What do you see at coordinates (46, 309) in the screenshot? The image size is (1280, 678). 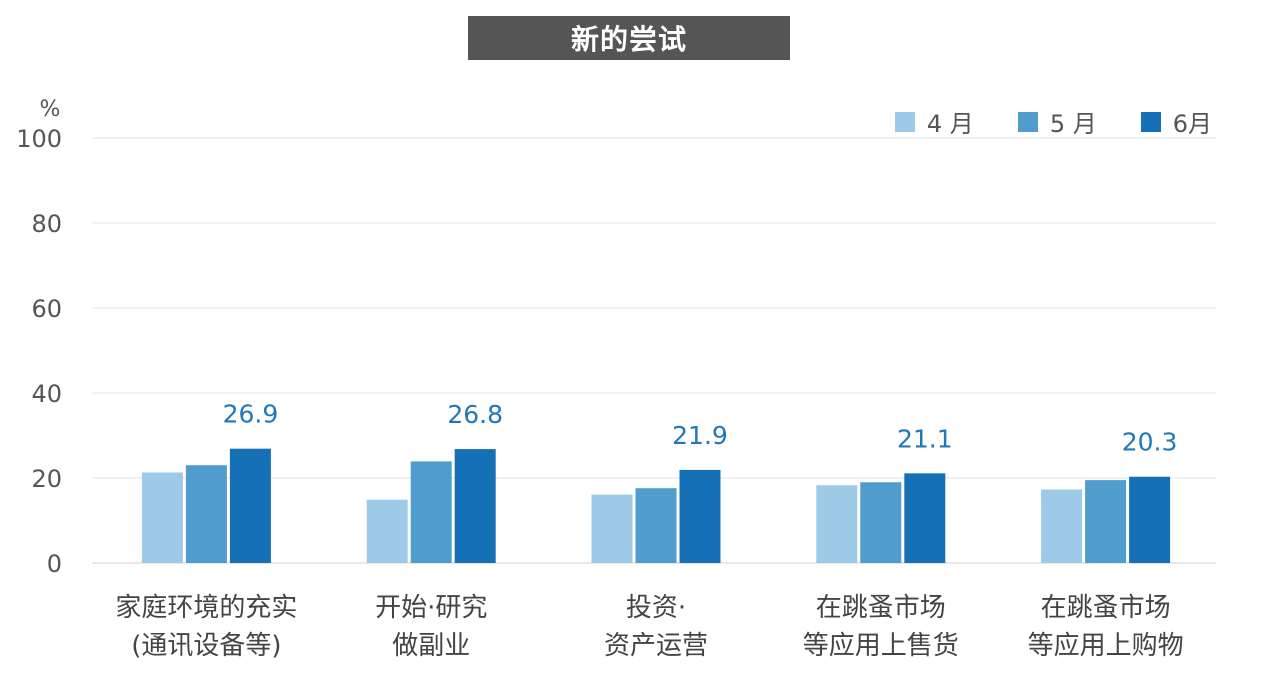 I see `y-tick-label: 60` at bounding box center [46, 309].